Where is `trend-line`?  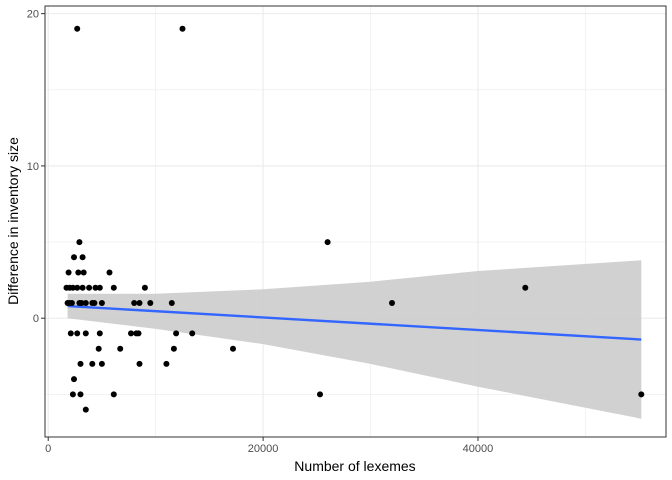
trend-line is located at coordinates (354, 322).